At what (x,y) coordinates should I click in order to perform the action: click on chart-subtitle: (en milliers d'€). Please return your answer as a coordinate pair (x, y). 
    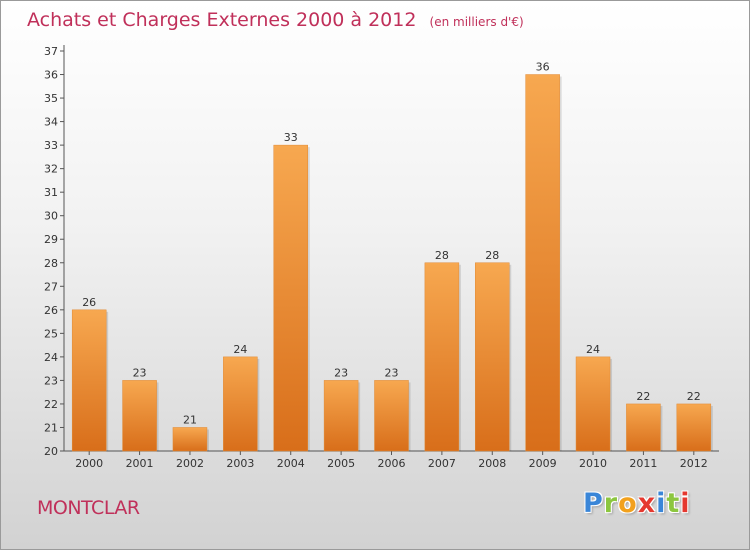
    Looking at the image, I should click on (476, 22).